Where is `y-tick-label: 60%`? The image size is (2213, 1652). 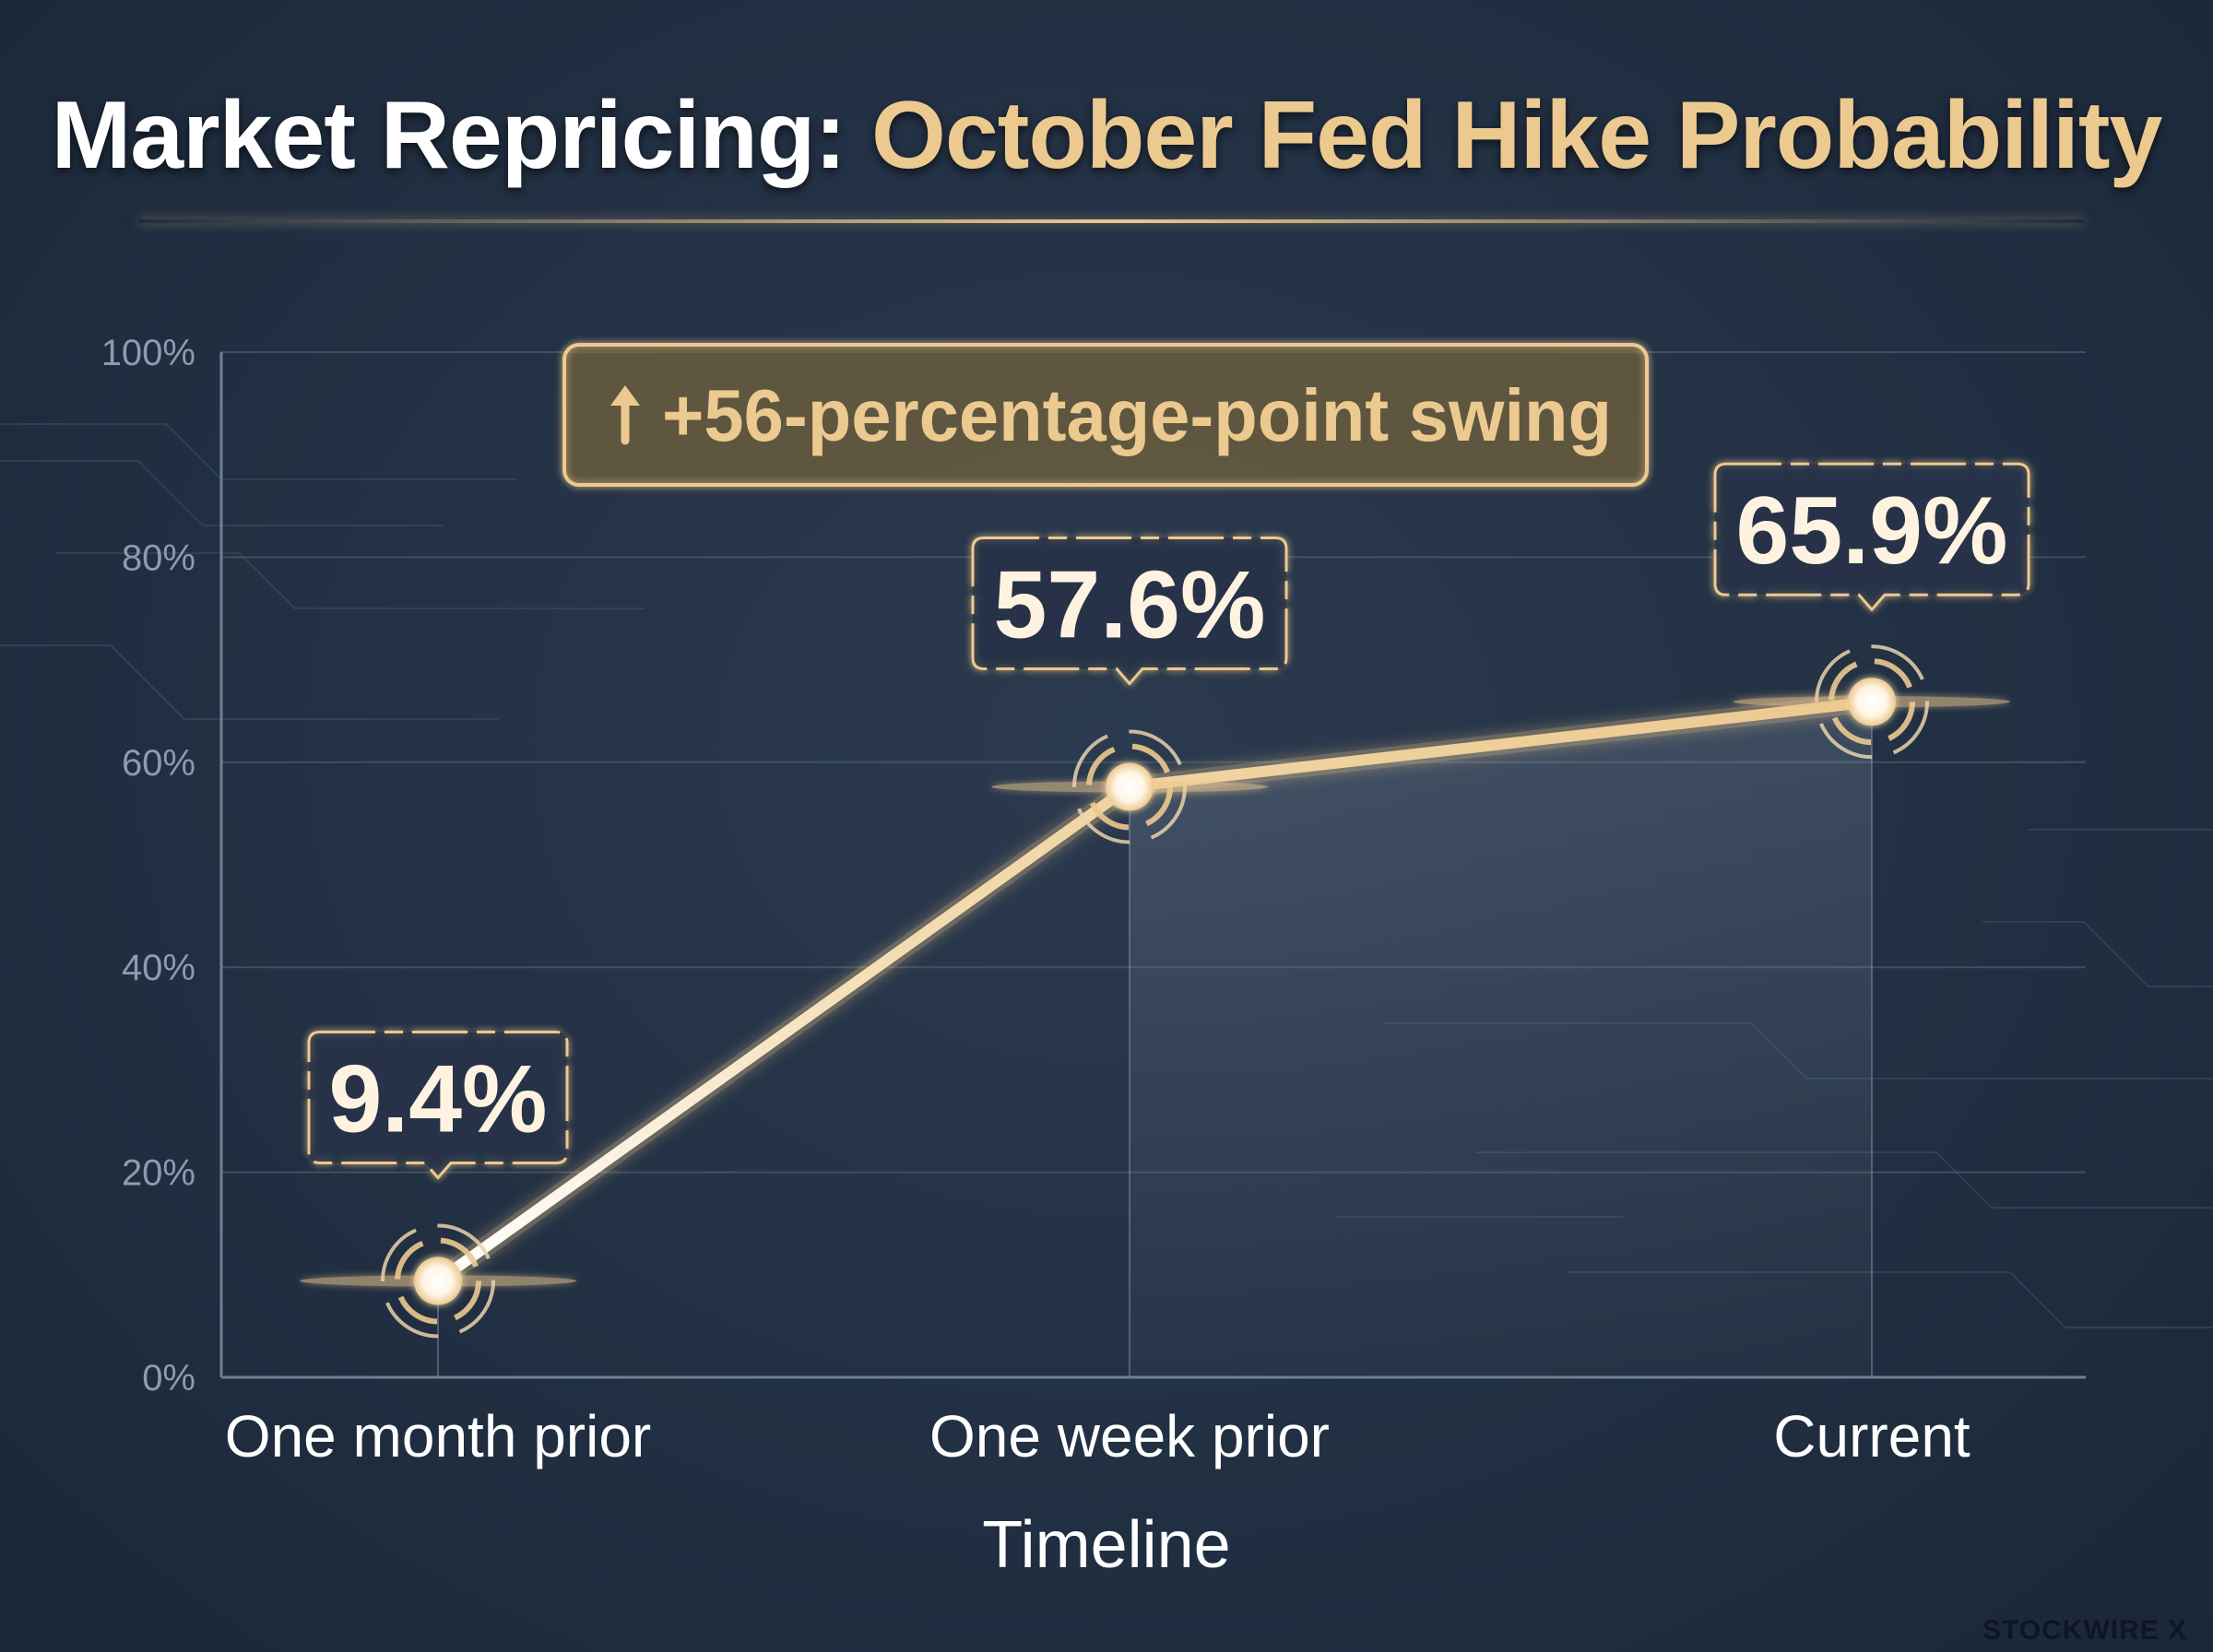
y-tick-label: 60% is located at coordinates (158, 763).